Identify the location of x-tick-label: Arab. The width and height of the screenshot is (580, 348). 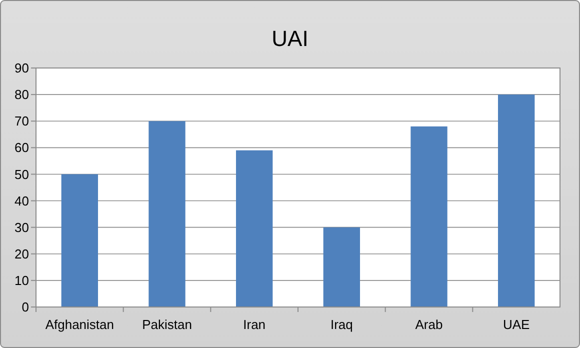
(429, 324).